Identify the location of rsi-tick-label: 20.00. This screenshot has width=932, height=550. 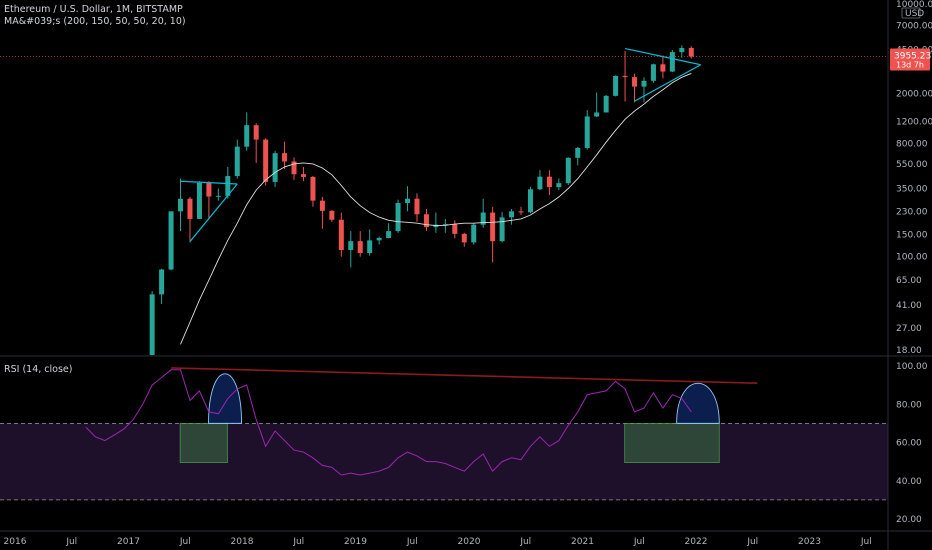
(909, 520).